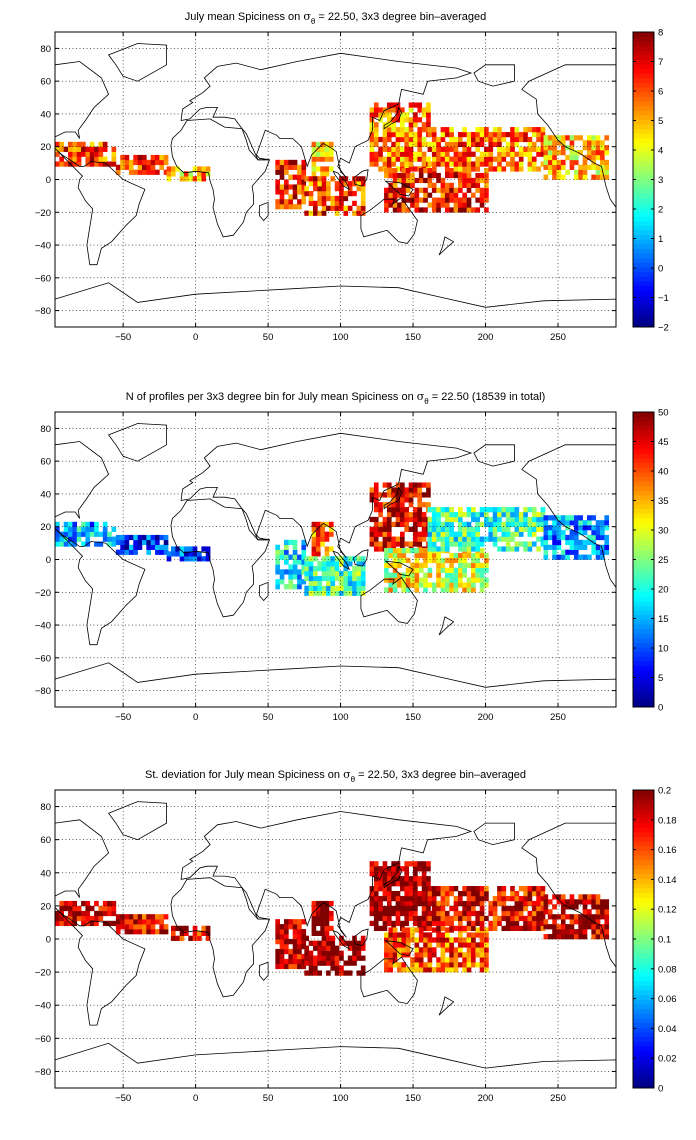 This screenshot has width=696, height=1140. I want to click on x-tick-label: 250, so click(558, 717).